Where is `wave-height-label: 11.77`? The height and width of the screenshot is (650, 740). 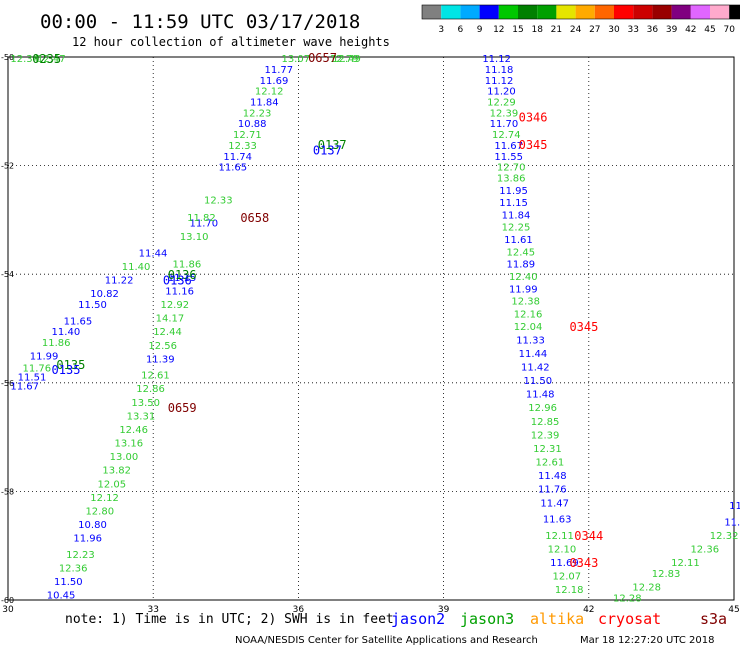
wave-height-label: 11.77 is located at coordinates (279, 70).